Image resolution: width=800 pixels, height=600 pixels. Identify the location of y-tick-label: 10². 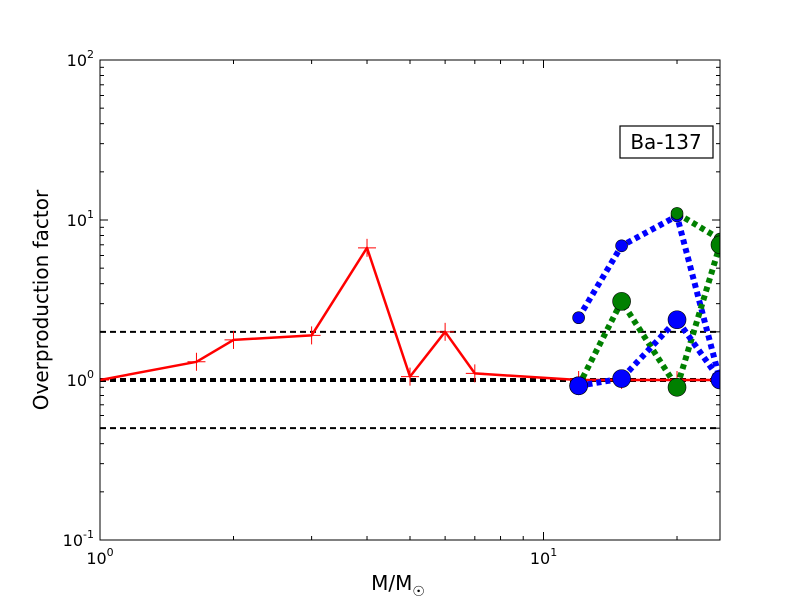
(80, 59).